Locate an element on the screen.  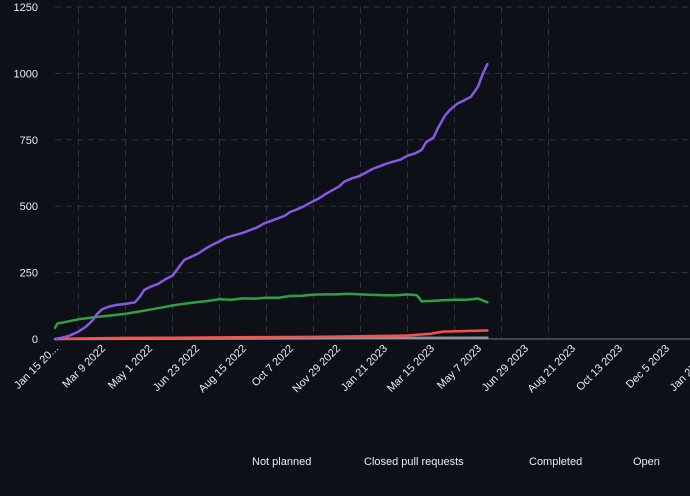
x-tick-label: Dec 5 2023 is located at coordinates (648, 367).